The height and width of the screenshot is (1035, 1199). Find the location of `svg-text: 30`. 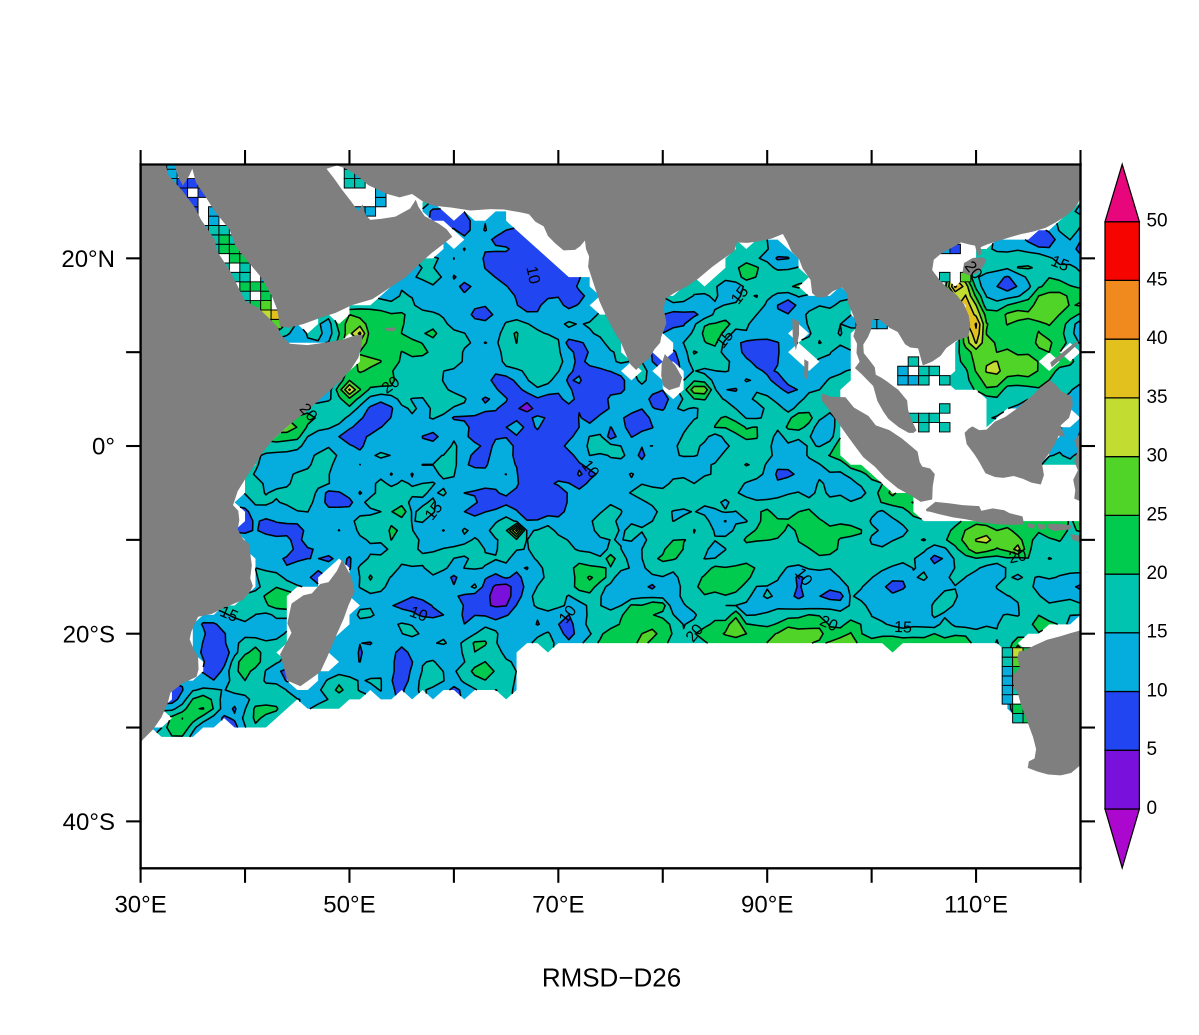

svg-text: 30 is located at coordinates (1156, 456).